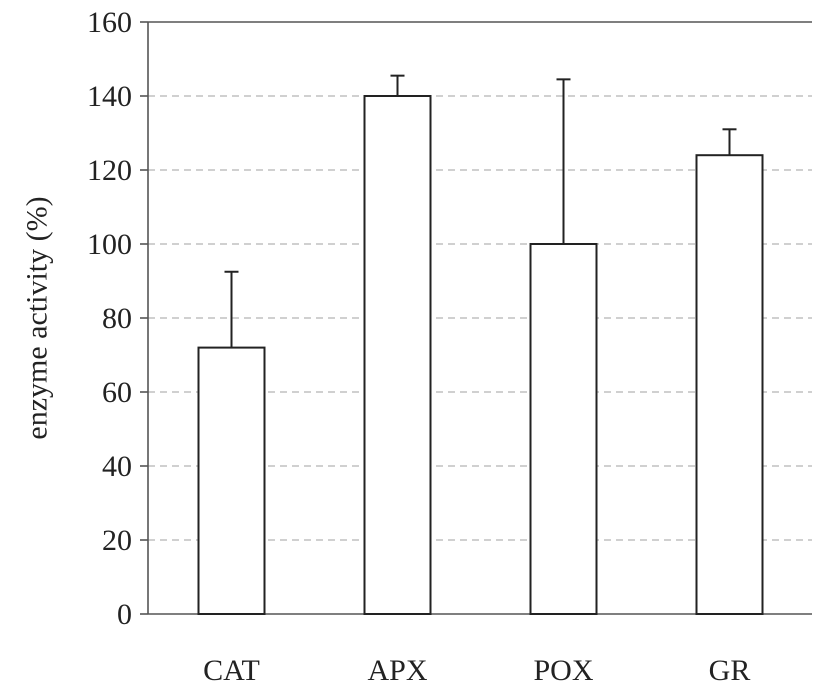 Image resolution: width=813 pixels, height=690 pixels. I want to click on labels-layer: CAT APX POX GR, so click(476, 670).